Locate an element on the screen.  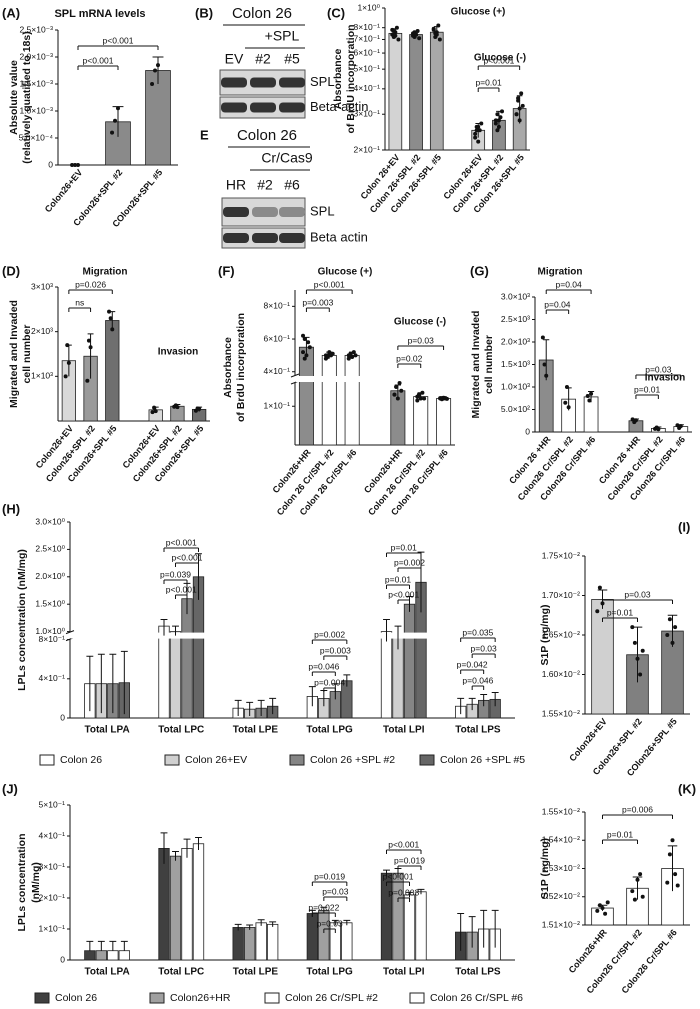
y-tick-label: 1.5×10³ is located at coordinates (515, 364).